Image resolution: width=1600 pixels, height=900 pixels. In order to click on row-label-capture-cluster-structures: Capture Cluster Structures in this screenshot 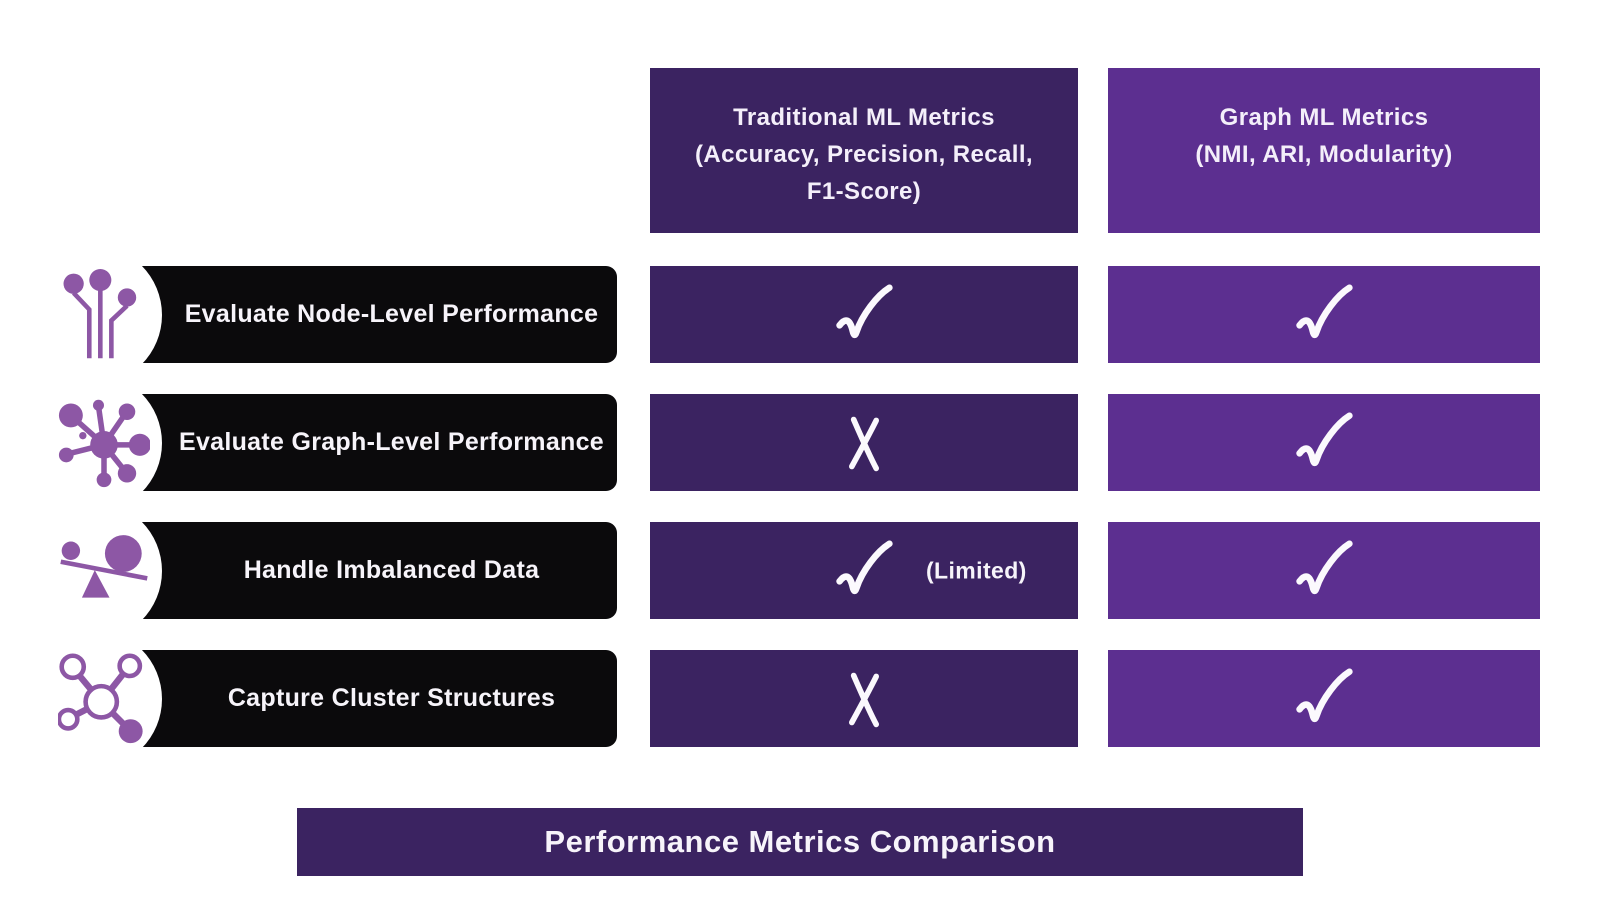, I will do `click(319, 699)`.